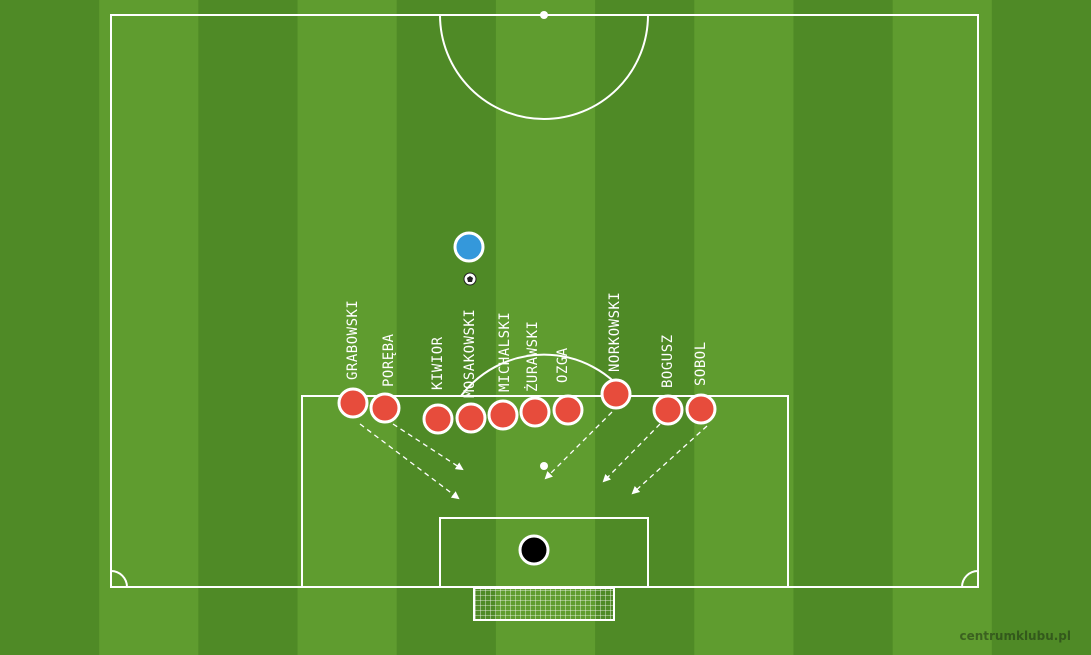 Image resolution: width=1091 pixels, height=655 pixels. I want to click on arrow-bogusz, so click(631, 453).